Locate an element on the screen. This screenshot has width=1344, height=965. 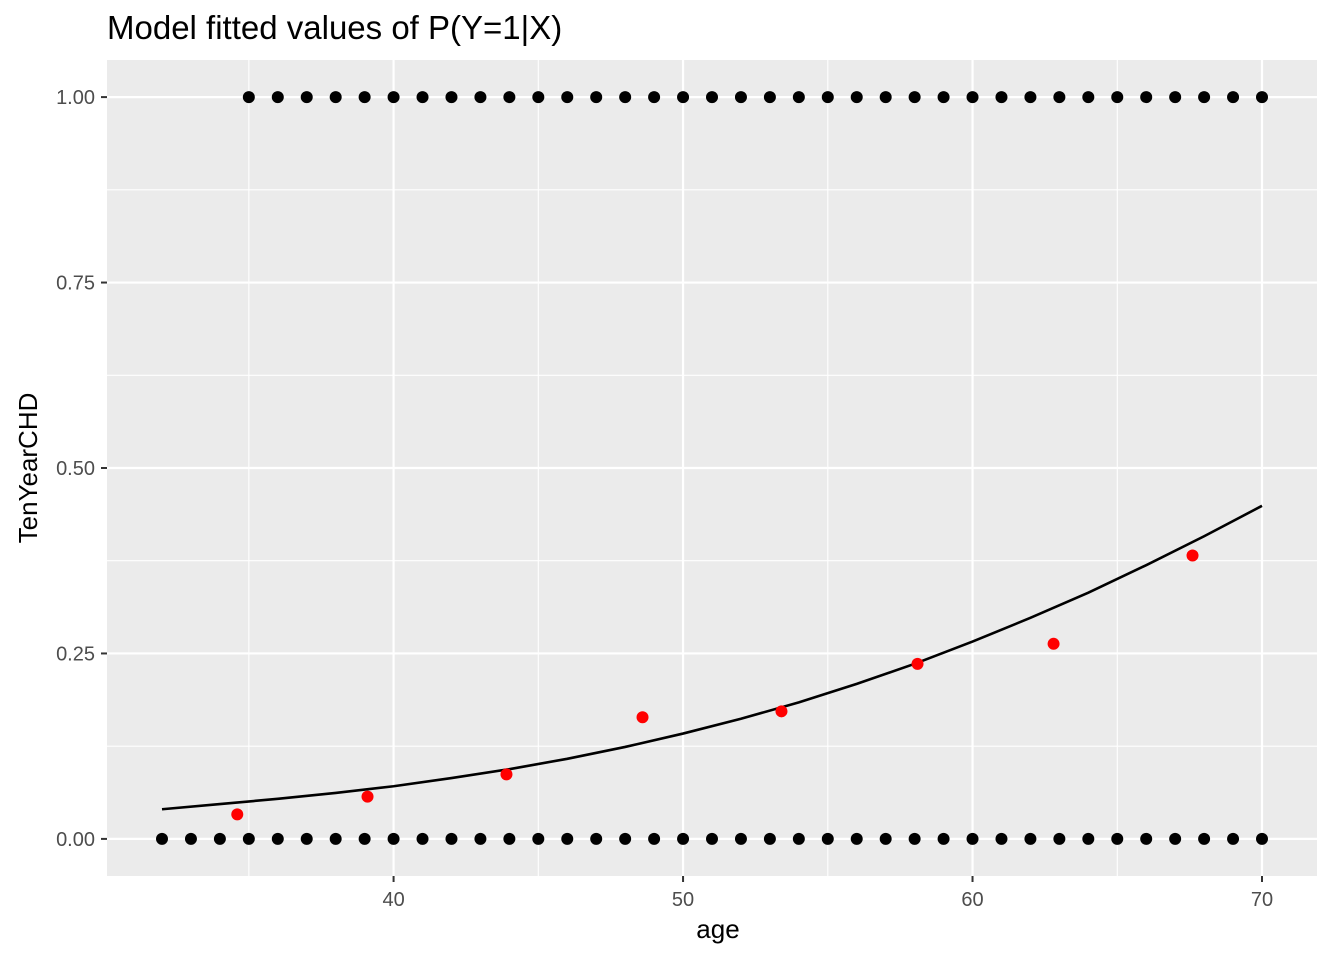
y-tick-label: 0.50 is located at coordinates (75, 469).